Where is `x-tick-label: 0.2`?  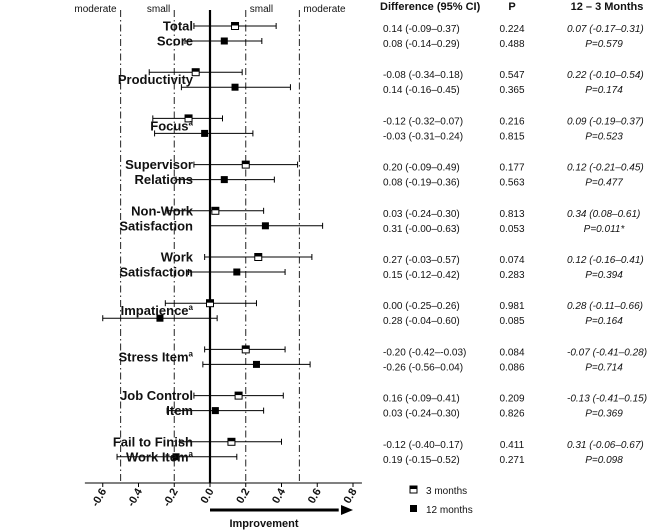 x-tick-label: 0.2 is located at coordinates (243, 496).